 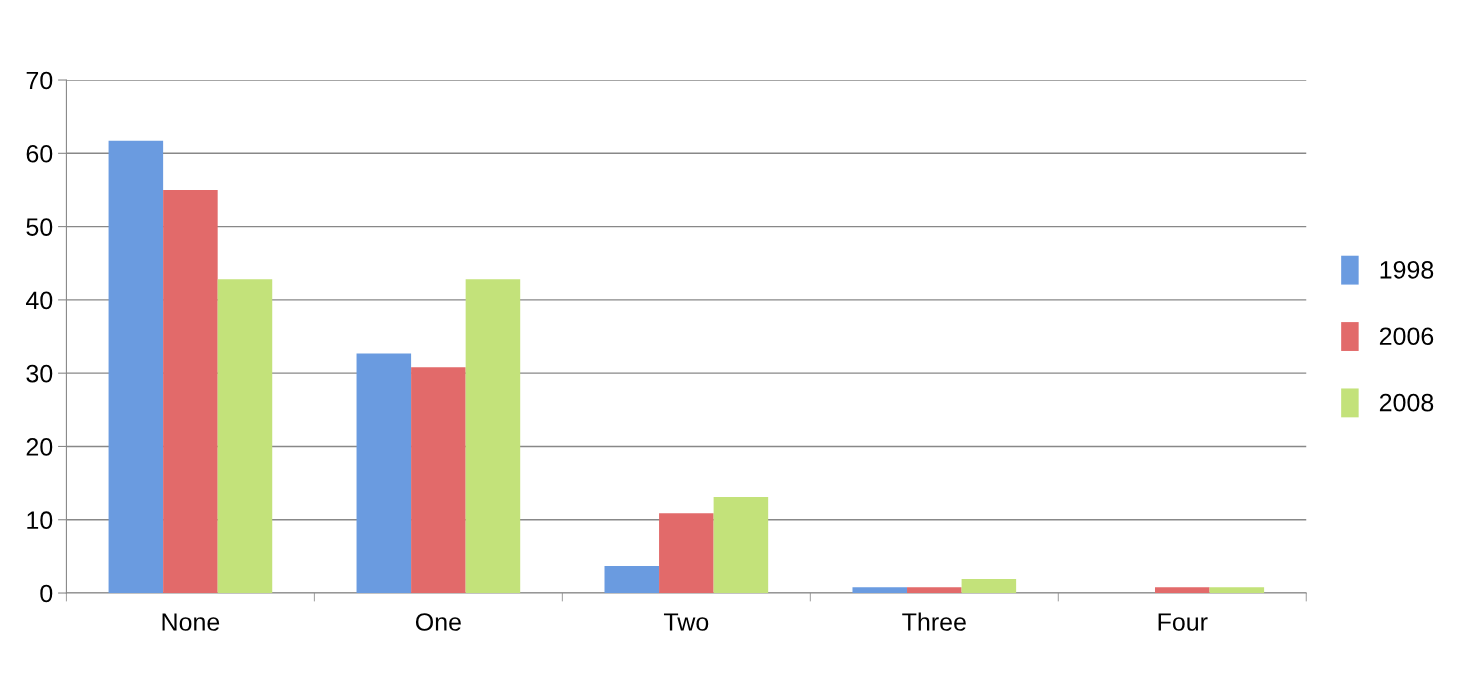 What do you see at coordinates (1183, 622) in the screenshot?
I see `x-tick-label: Four` at bounding box center [1183, 622].